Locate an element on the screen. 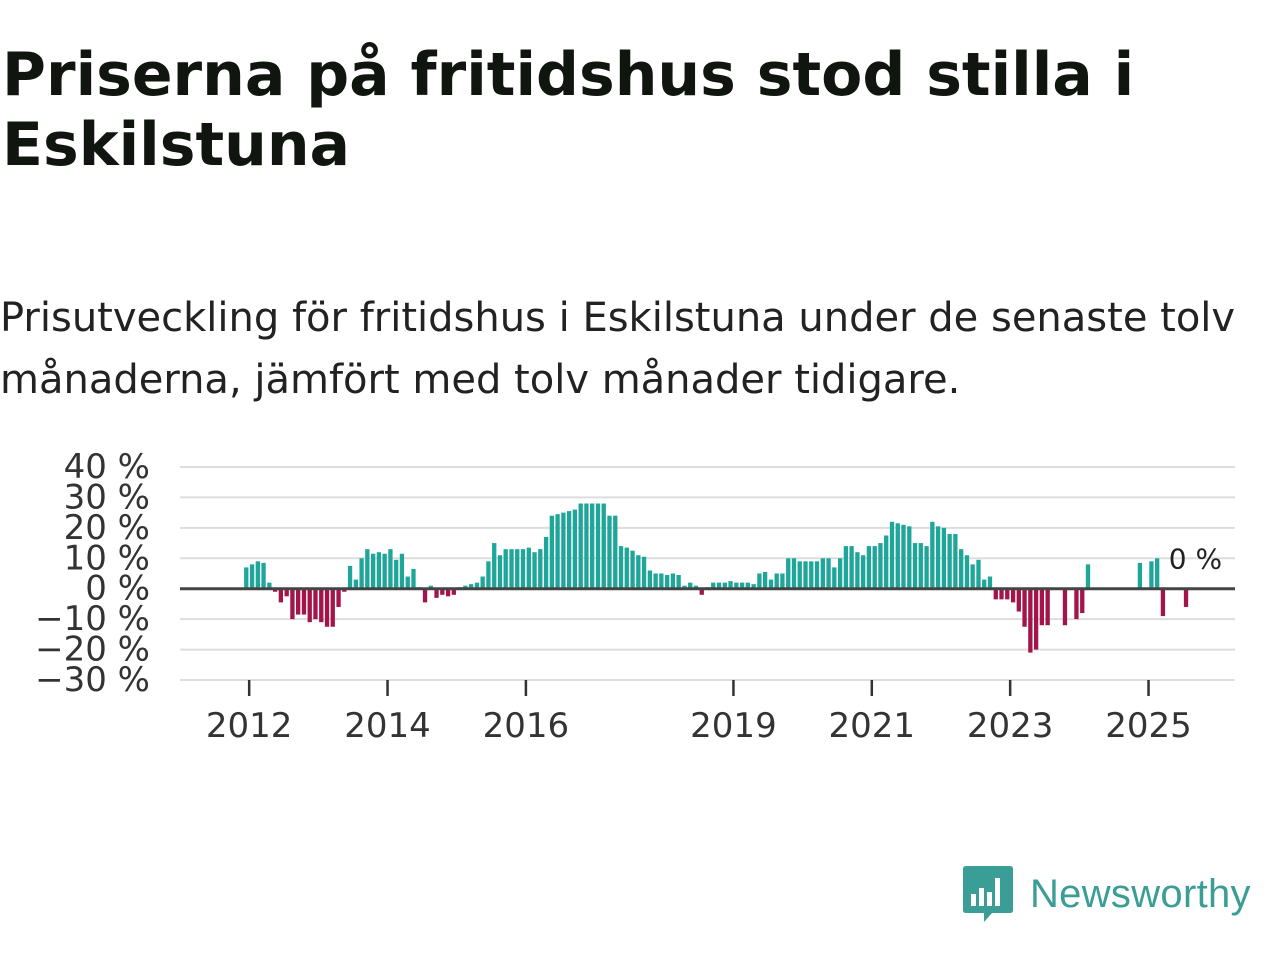  x-tick-label: 2025 is located at coordinates (1148, 726).